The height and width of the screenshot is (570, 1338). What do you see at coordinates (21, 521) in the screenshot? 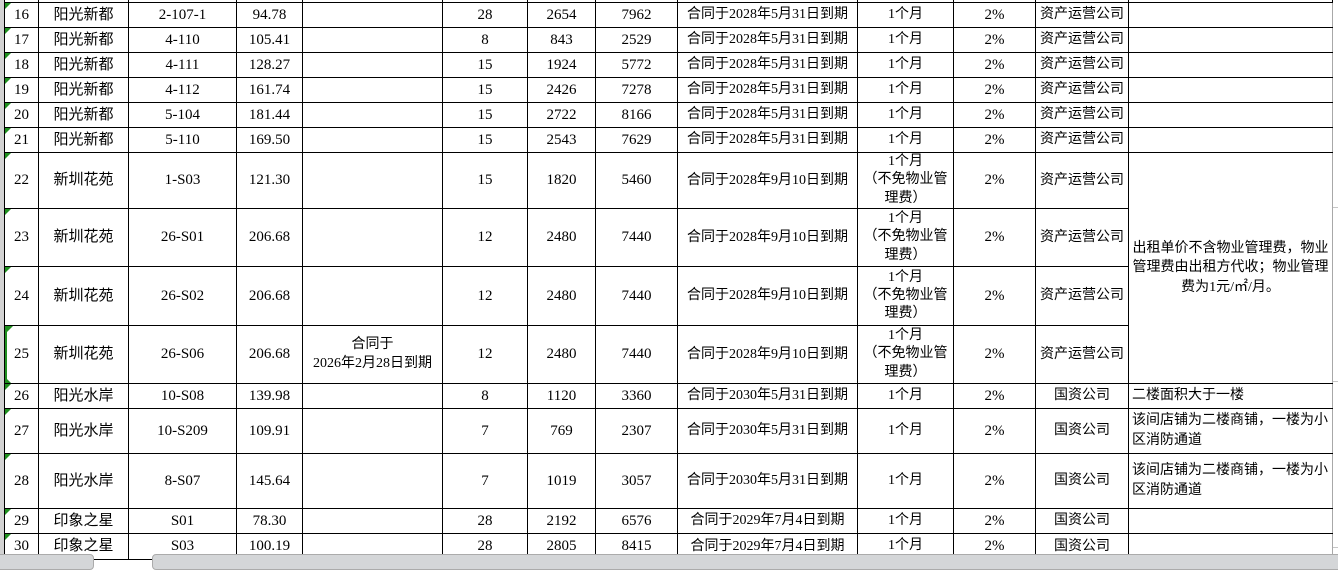
I see `cell-row_no: 29` at bounding box center [21, 521].